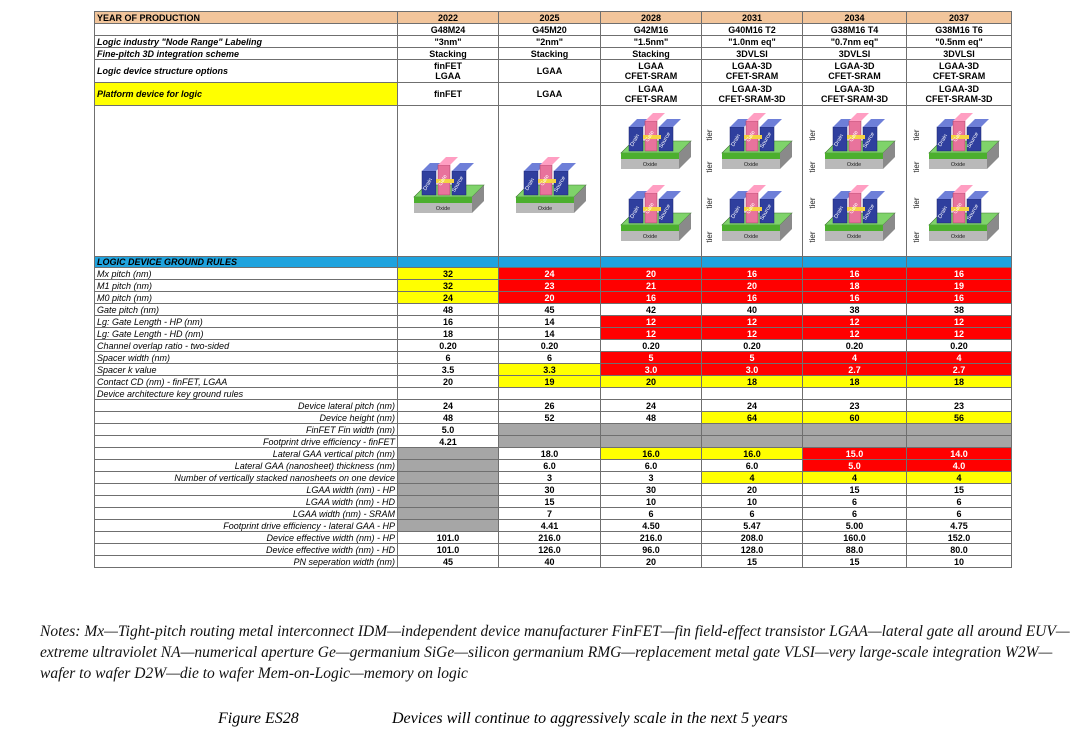 This screenshot has height=754, width=1081. Describe the element at coordinates (246, 405) in the screenshot. I see `arch-rule-label: Device lateral pitch (nm)` at that location.